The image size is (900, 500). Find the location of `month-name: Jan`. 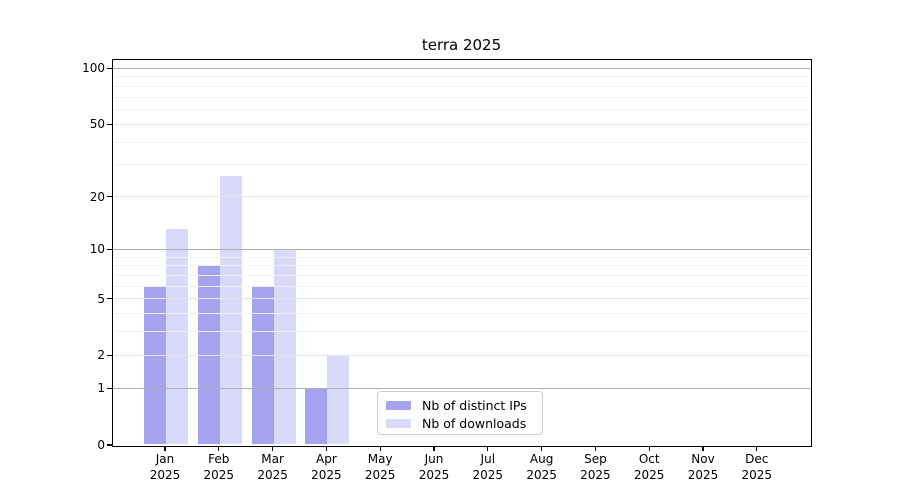

month-name: Jan is located at coordinates (165, 459).